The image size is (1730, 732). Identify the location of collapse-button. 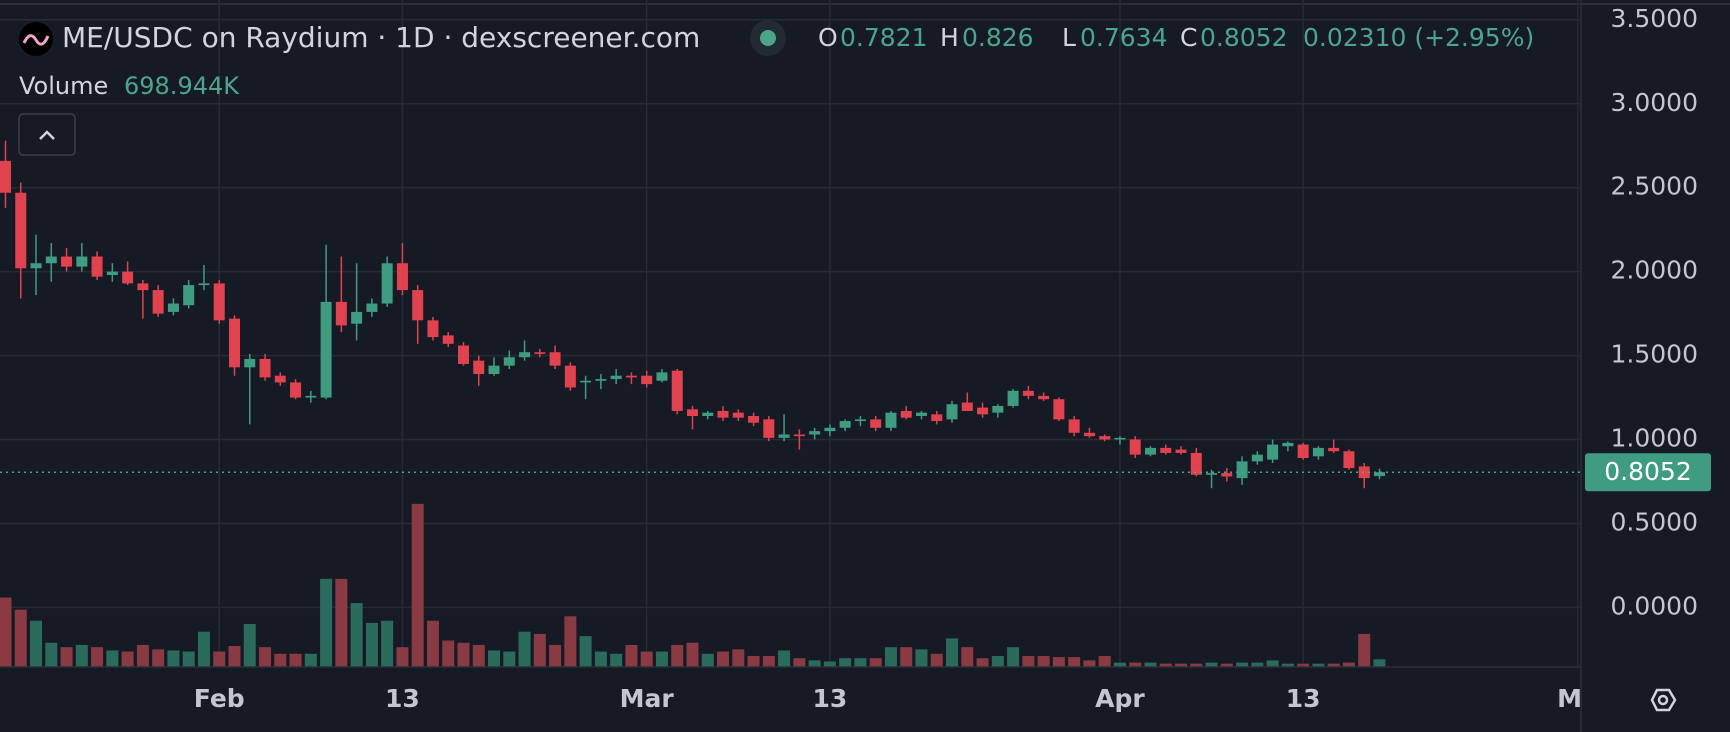
(47, 134).